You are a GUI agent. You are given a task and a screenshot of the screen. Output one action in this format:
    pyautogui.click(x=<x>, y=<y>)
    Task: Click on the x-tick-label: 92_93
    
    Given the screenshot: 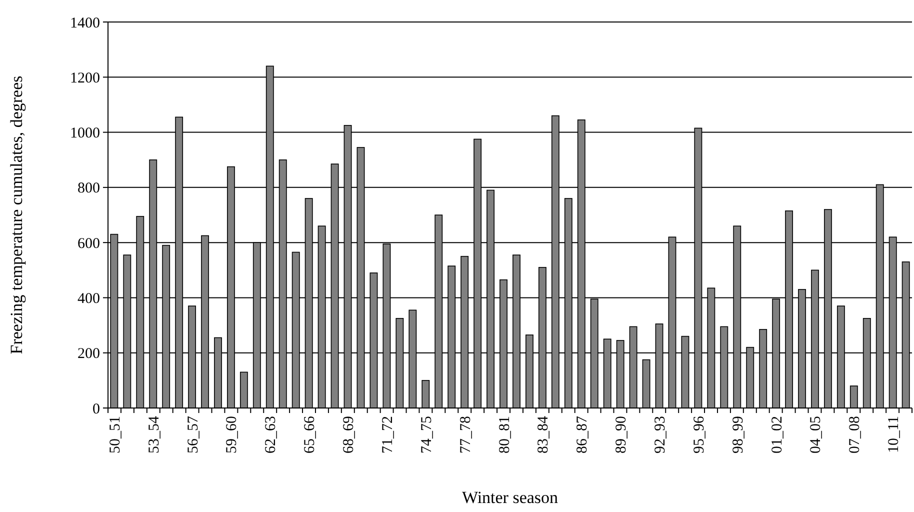 What is the action you would take?
    pyautogui.click(x=660, y=435)
    